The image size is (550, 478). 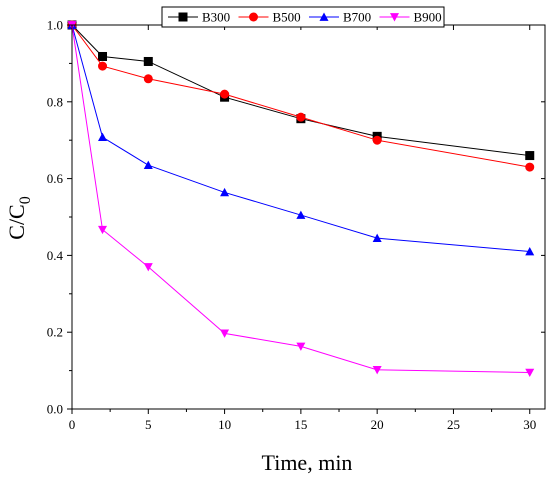 What do you see at coordinates (72, 424) in the screenshot?
I see `x-tick-label: 0` at bounding box center [72, 424].